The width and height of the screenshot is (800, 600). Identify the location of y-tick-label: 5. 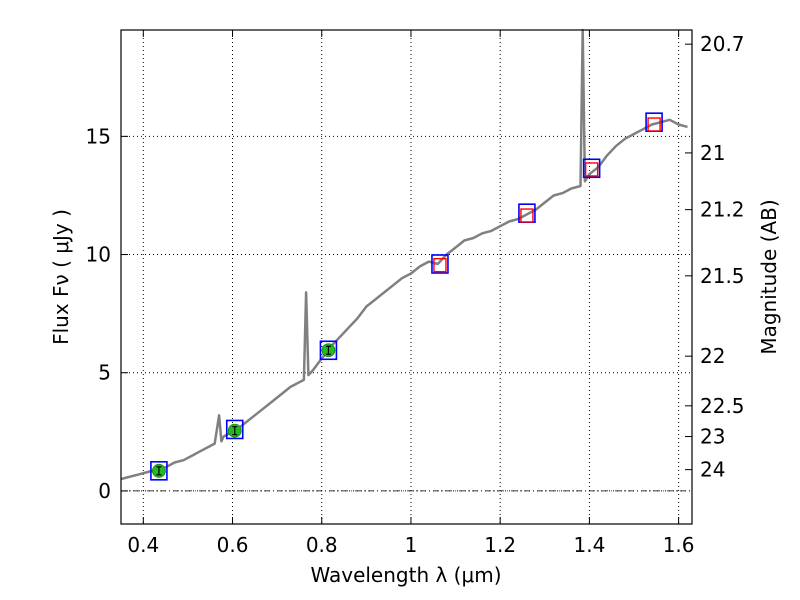
(104, 373).